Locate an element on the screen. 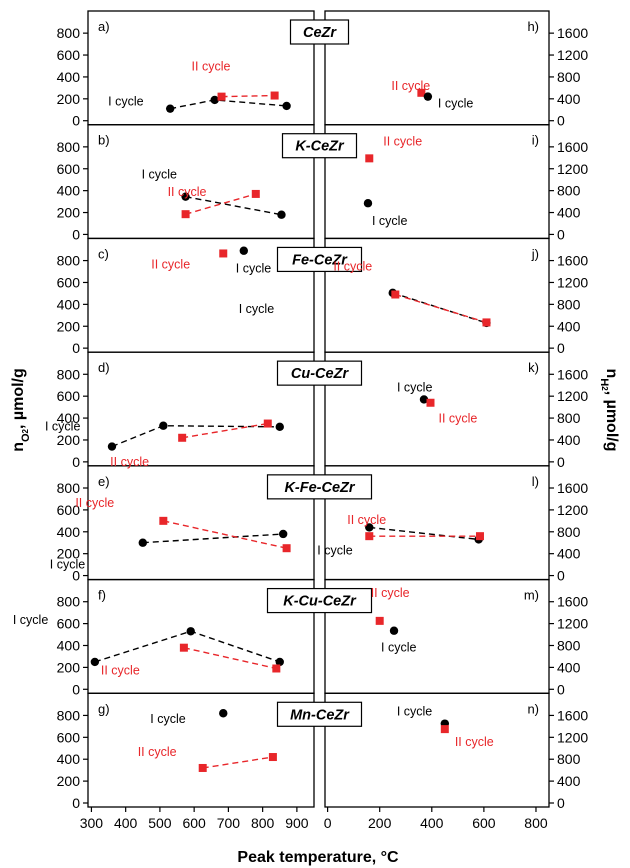  sample-name: Cu-CeZr is located at coordinates (320, 374).